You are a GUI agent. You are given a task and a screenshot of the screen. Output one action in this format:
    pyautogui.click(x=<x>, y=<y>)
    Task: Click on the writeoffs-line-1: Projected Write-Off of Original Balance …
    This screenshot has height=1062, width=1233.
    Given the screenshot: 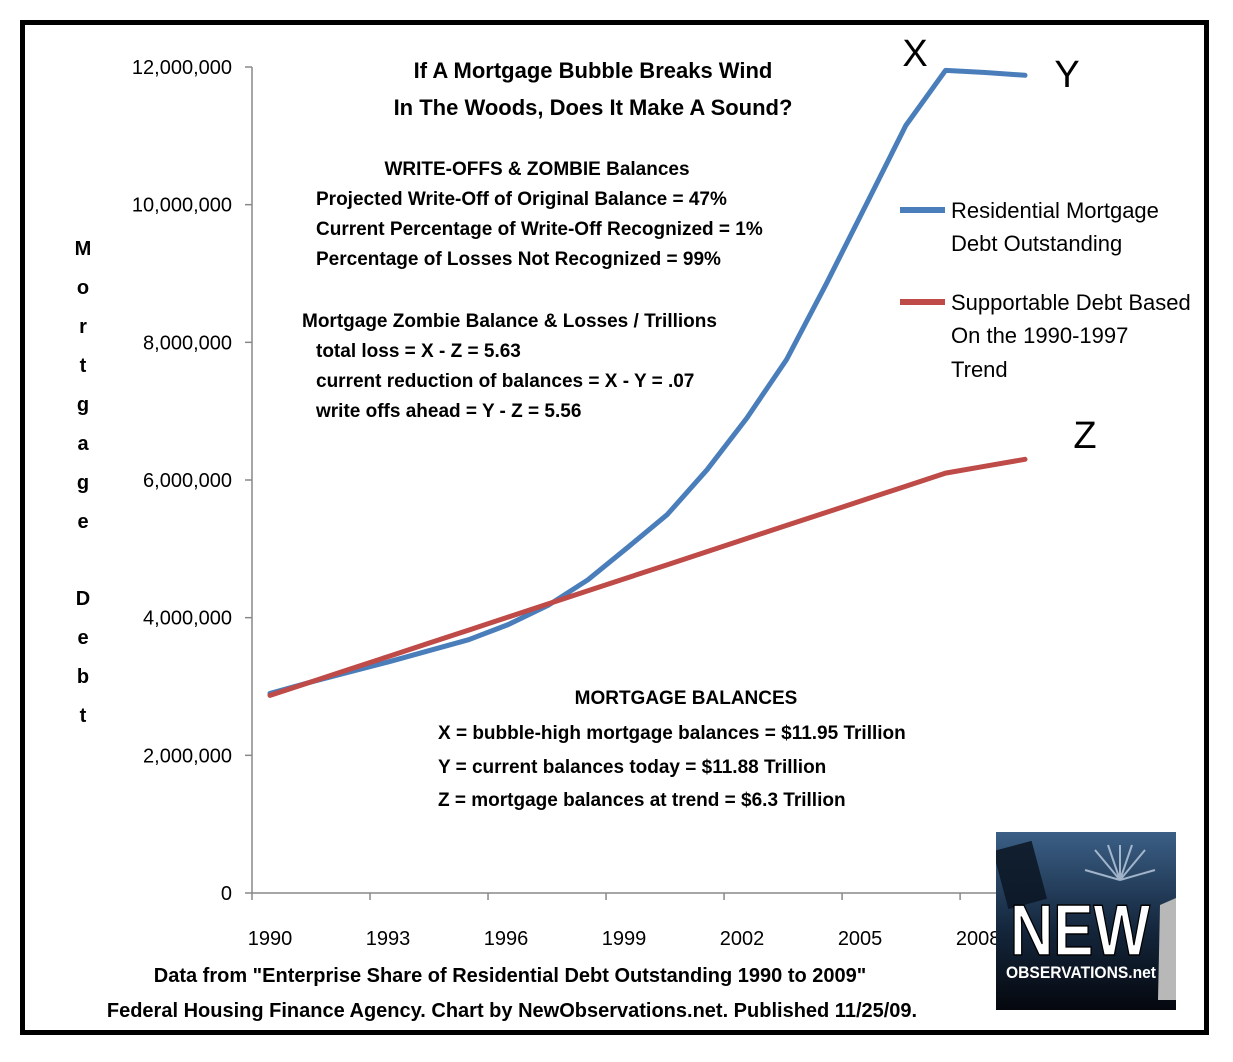 What is the action you would take?
    pyautogui.click(x=521, y=199)
    